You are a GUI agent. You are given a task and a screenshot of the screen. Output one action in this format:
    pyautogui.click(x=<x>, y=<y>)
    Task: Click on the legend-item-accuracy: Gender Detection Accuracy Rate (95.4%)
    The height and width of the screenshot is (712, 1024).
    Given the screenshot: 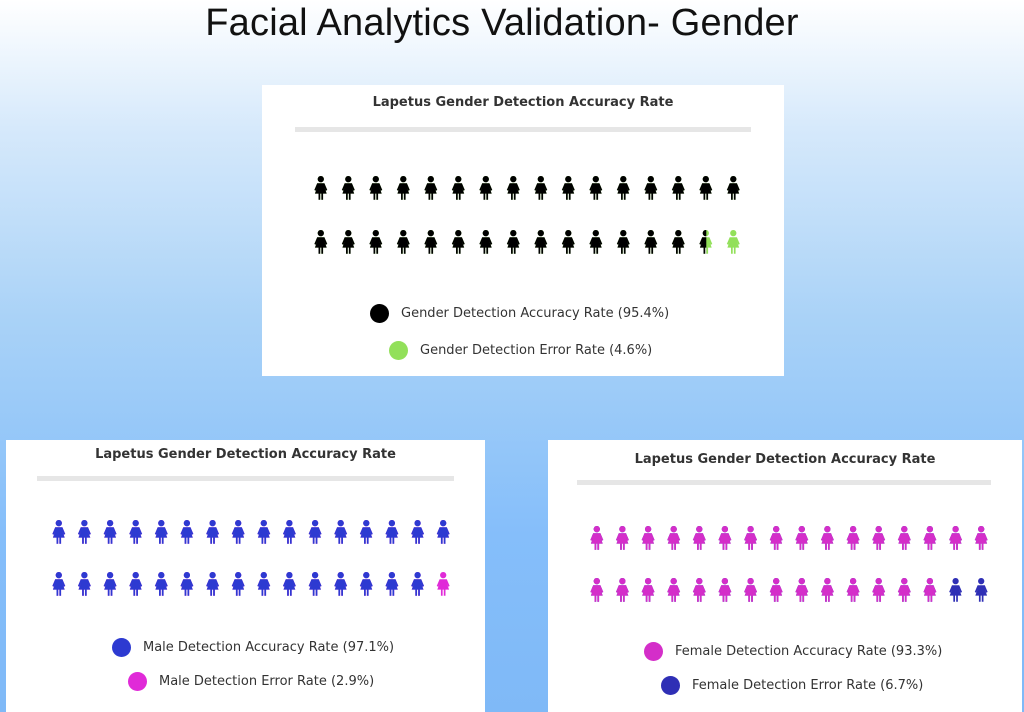 What is the action you would take?
    pyautogui.click(x=519, y=313)
    